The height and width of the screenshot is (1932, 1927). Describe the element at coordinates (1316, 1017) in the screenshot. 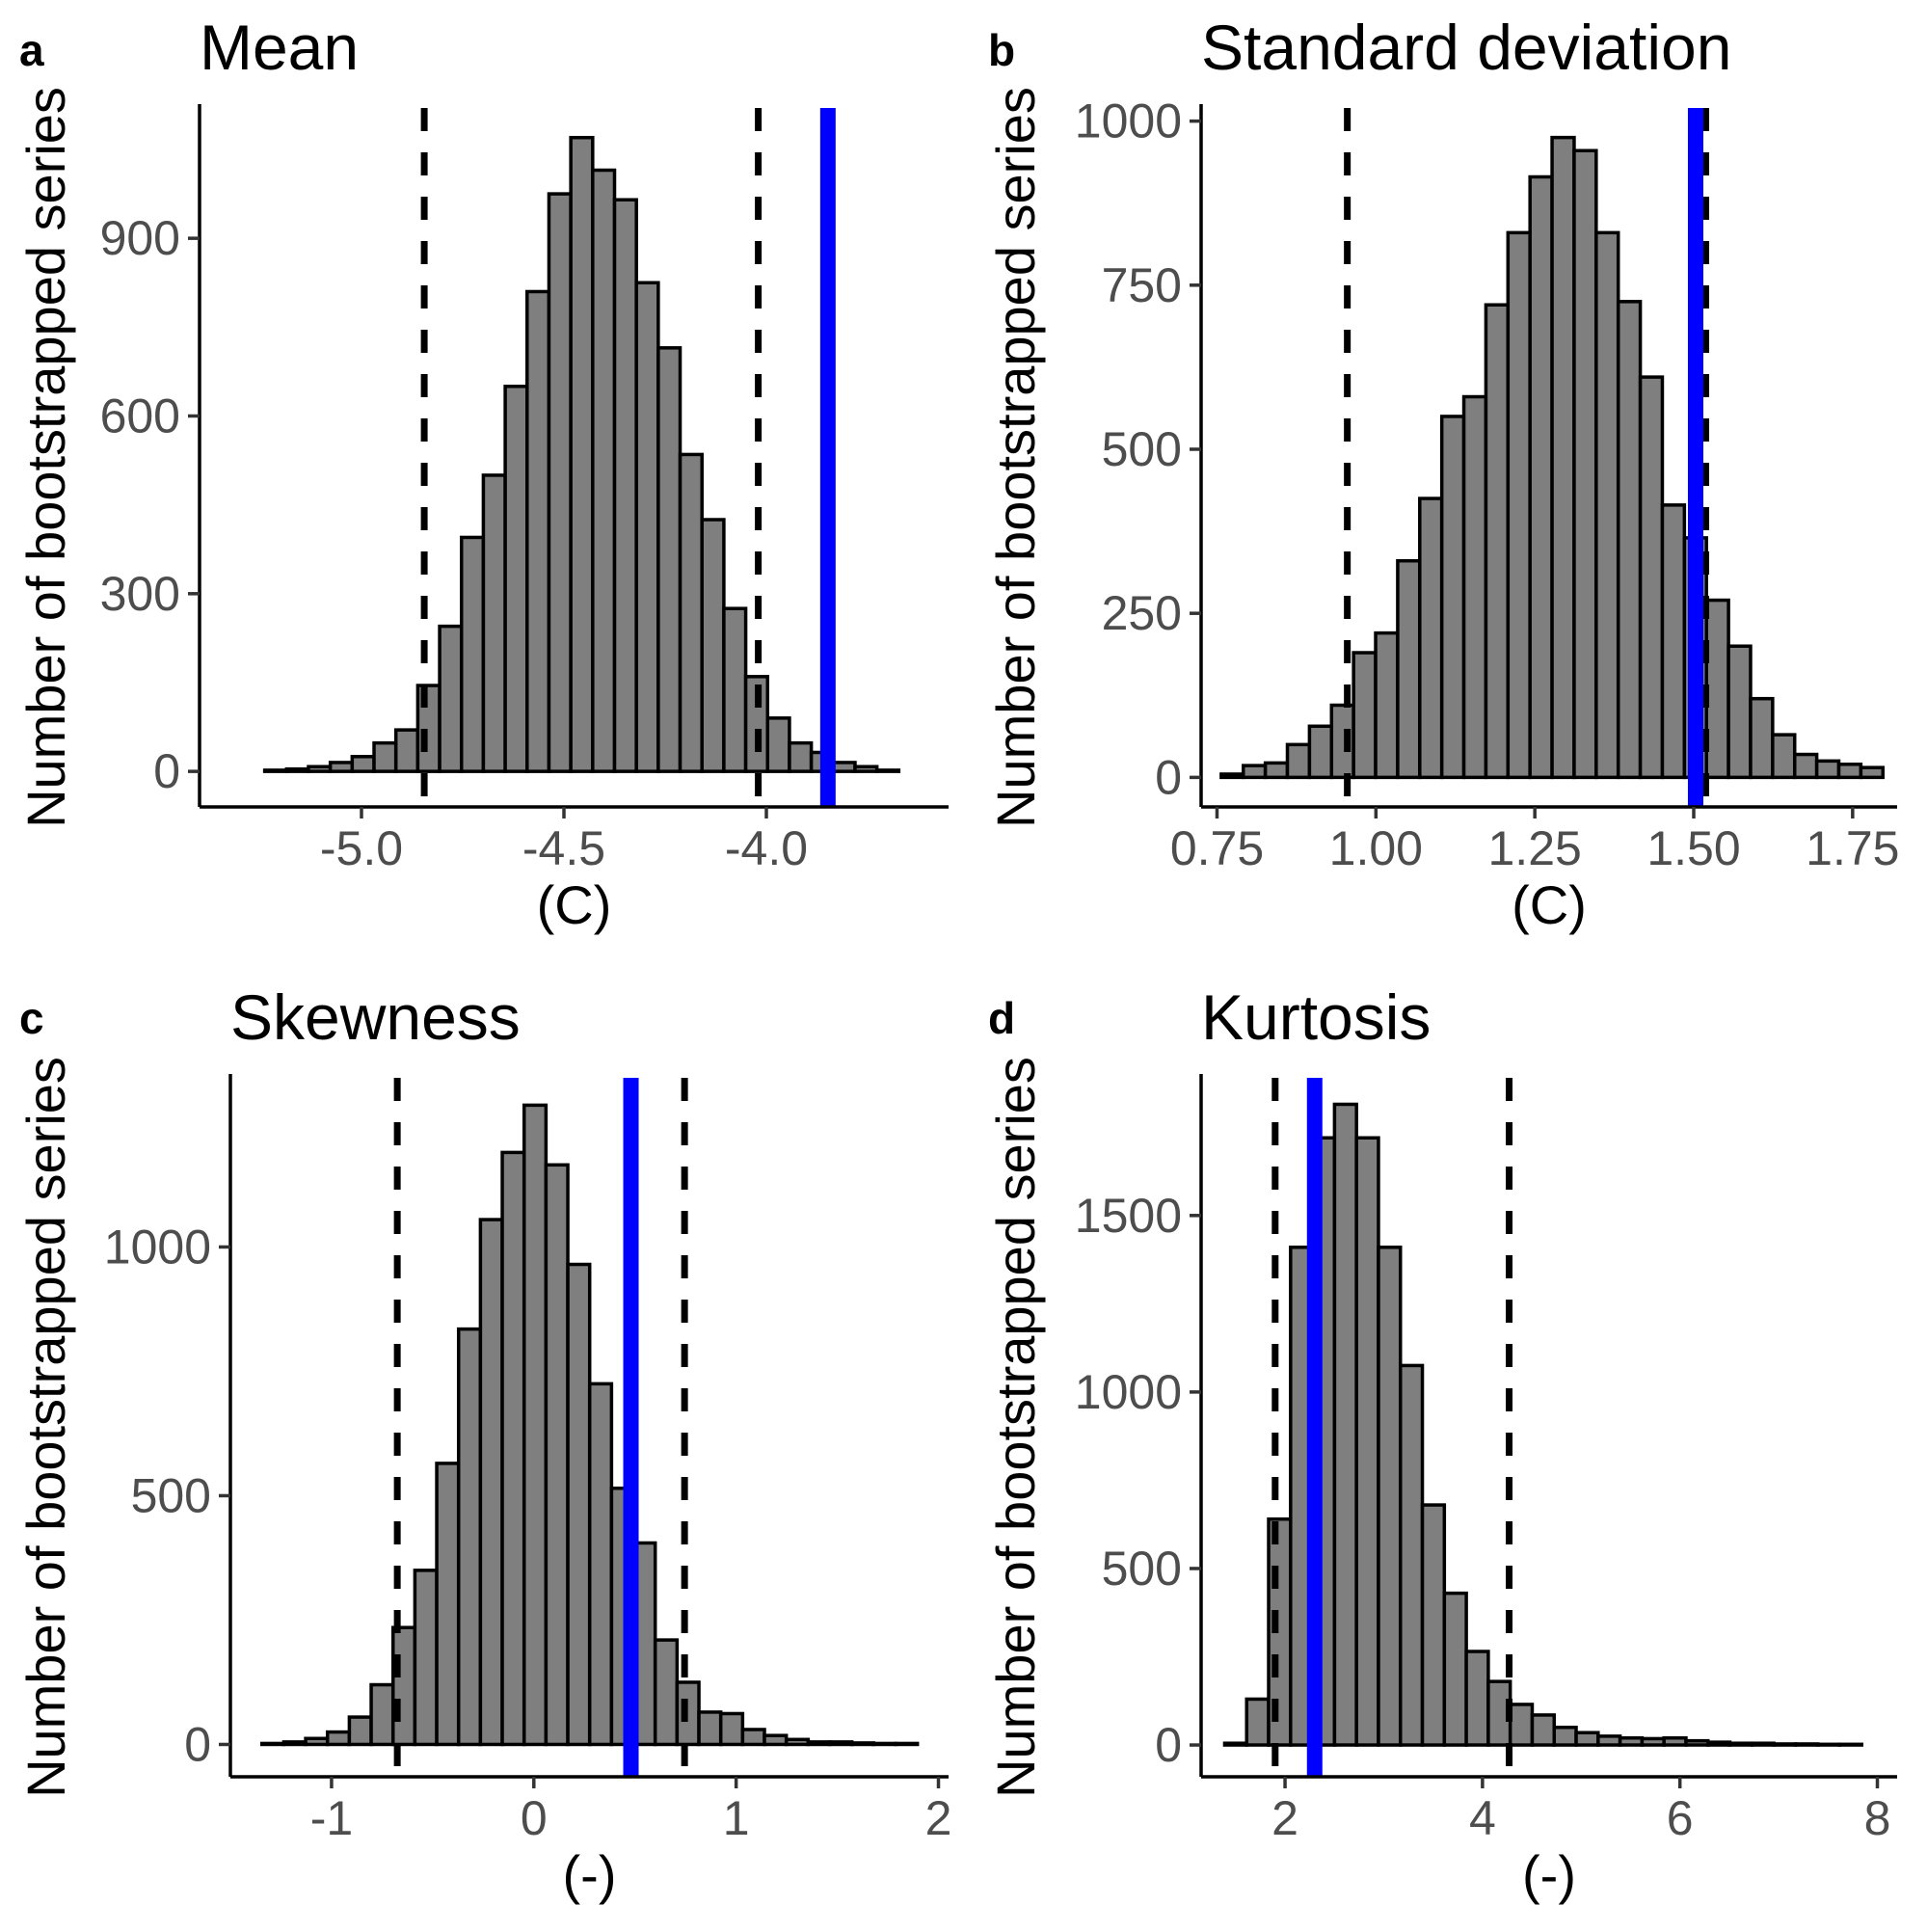

I see `panel-title: Kurtosis` at that location.